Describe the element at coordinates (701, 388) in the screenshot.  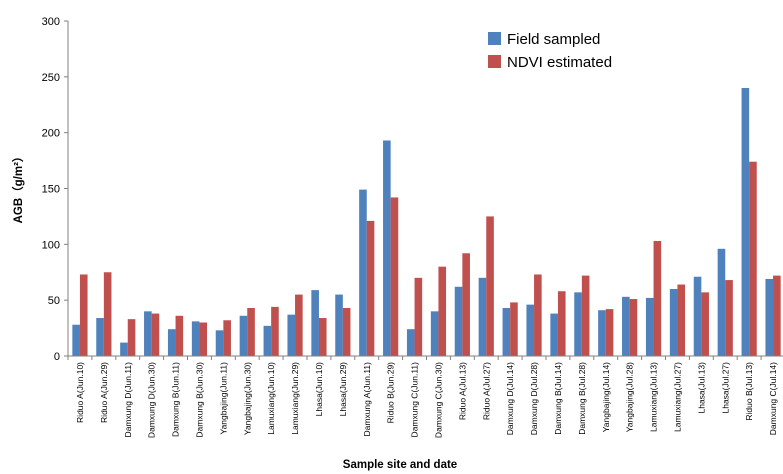
I see `x-tick-label-26: Lhasa(Jul.13)` at that location.